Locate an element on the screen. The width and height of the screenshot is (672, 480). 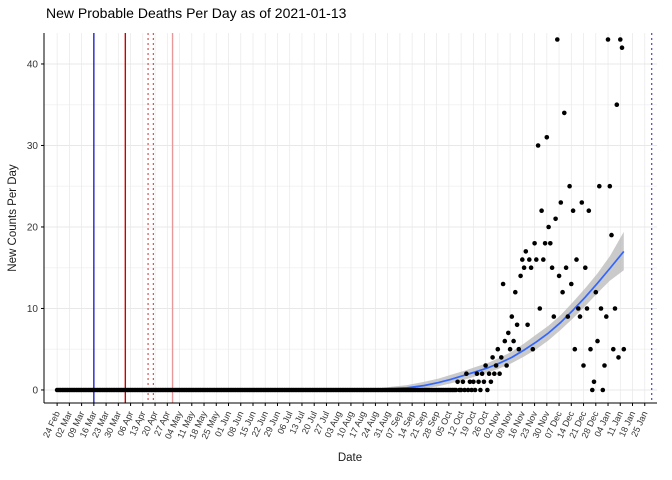
y-tick-label: 30 is located at coordinates (33, 146).